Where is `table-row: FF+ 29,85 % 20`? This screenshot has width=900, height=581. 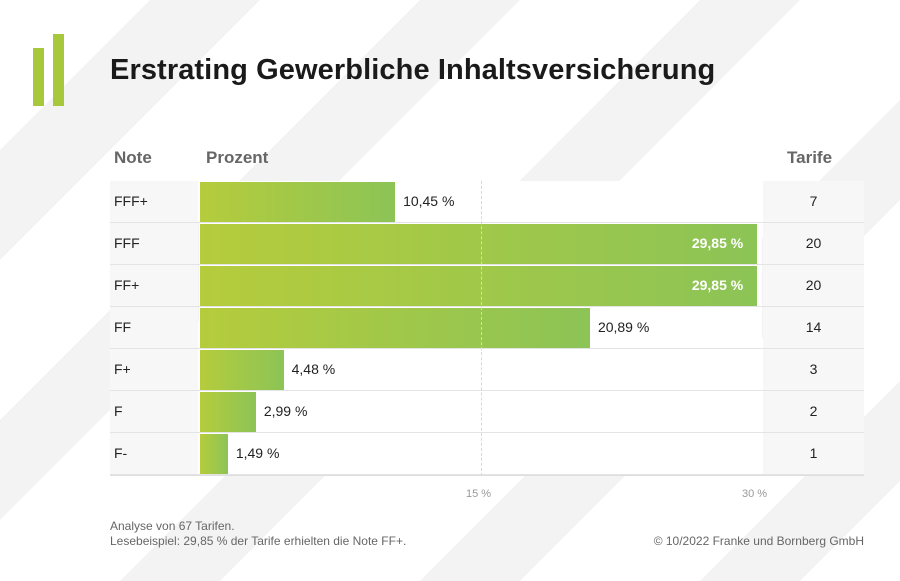 table-row: FF+ 29,85 % 20 is located at coordinates (487, 286).